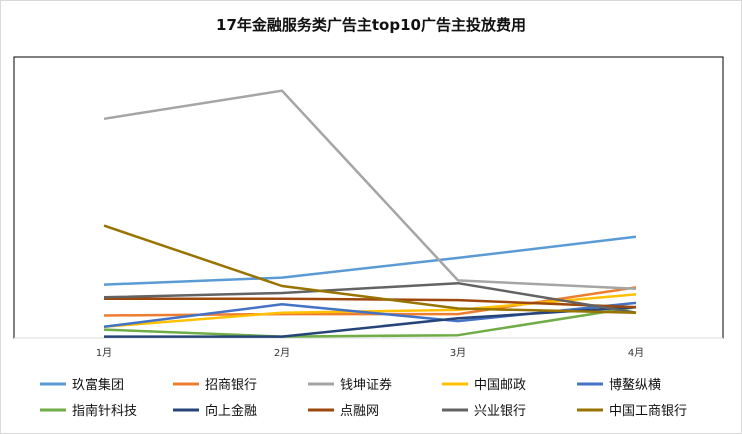 The height and width of the screenshot is (434, 742). I want to click on legend-label: 点融网, so click(359, 411).